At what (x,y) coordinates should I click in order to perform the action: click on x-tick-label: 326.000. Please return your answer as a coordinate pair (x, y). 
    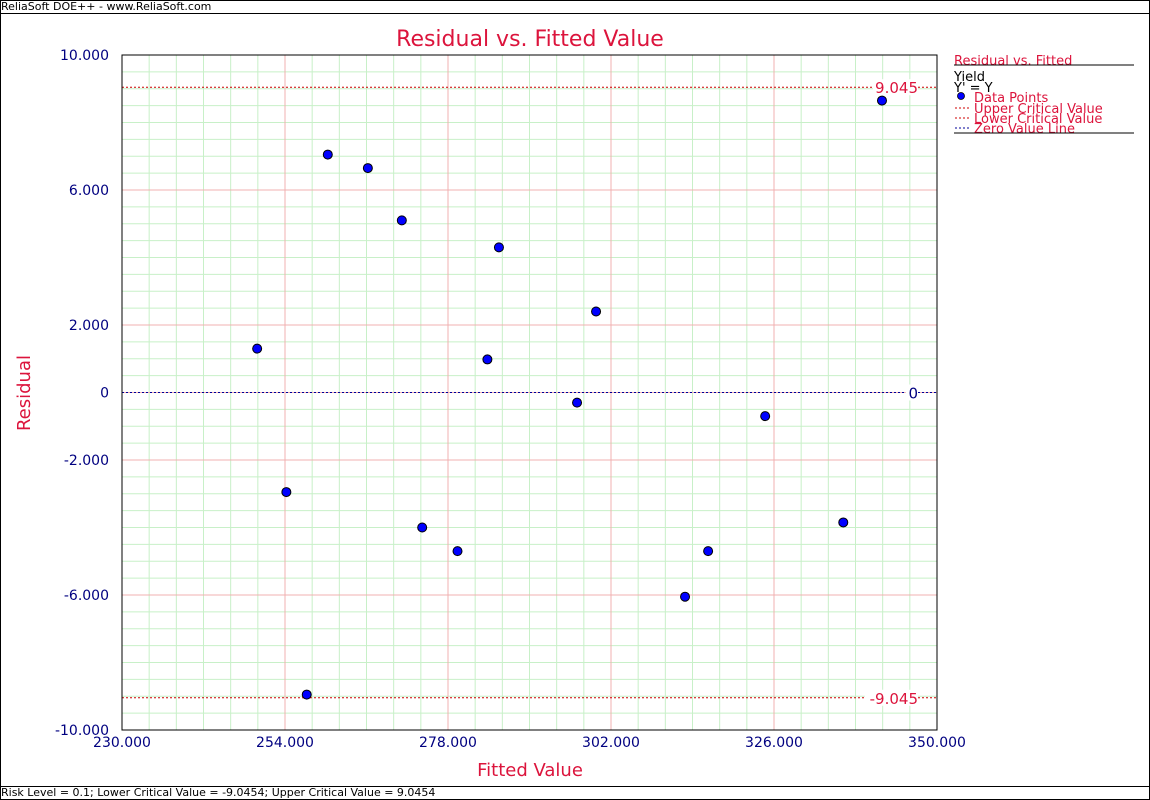
    Looking at the image, I should click on (774, 743).